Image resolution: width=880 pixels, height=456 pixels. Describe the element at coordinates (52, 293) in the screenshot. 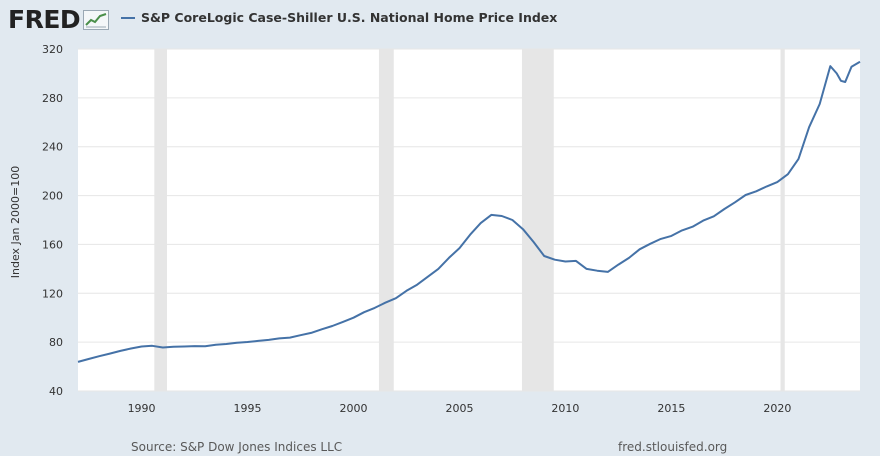

I see `y-tick-label: 120` at that location.